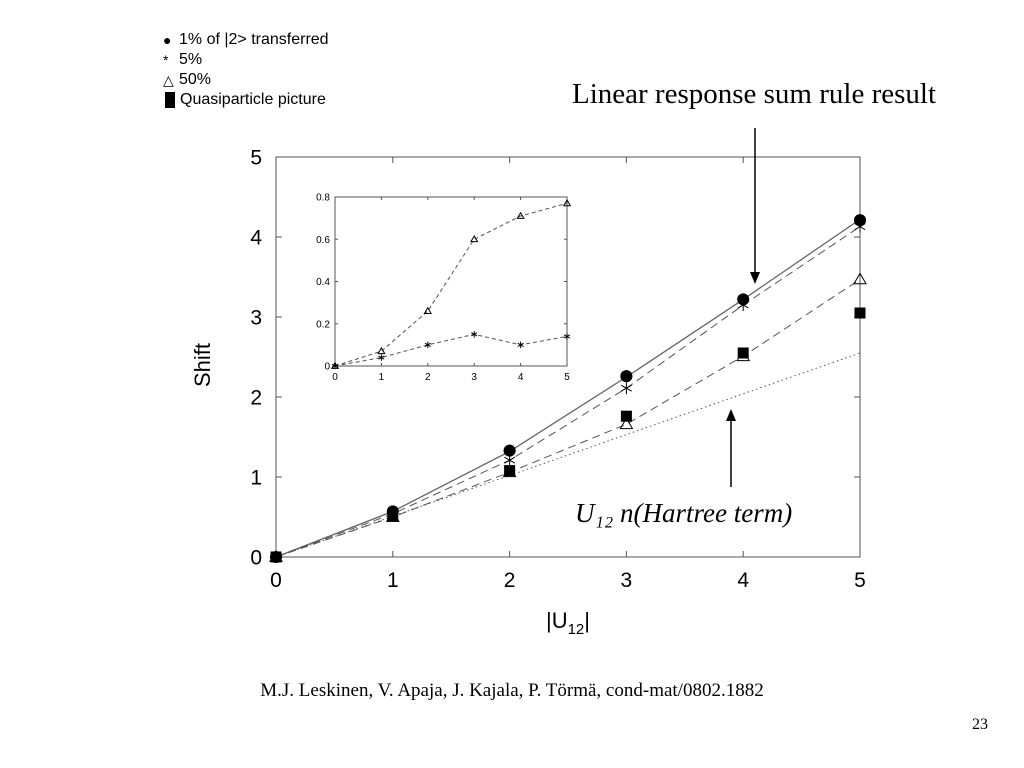  I want to click on legend-item-quasiparticle: Quasiparticle picture, so click(246, 100).